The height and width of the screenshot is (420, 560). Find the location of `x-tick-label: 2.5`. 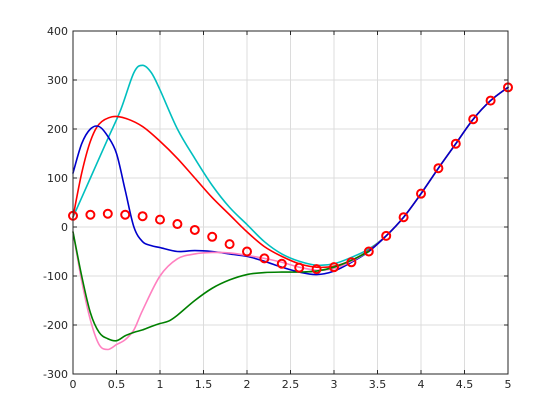

x-tick-label: 2.5 is located at coordinates (291, 384).